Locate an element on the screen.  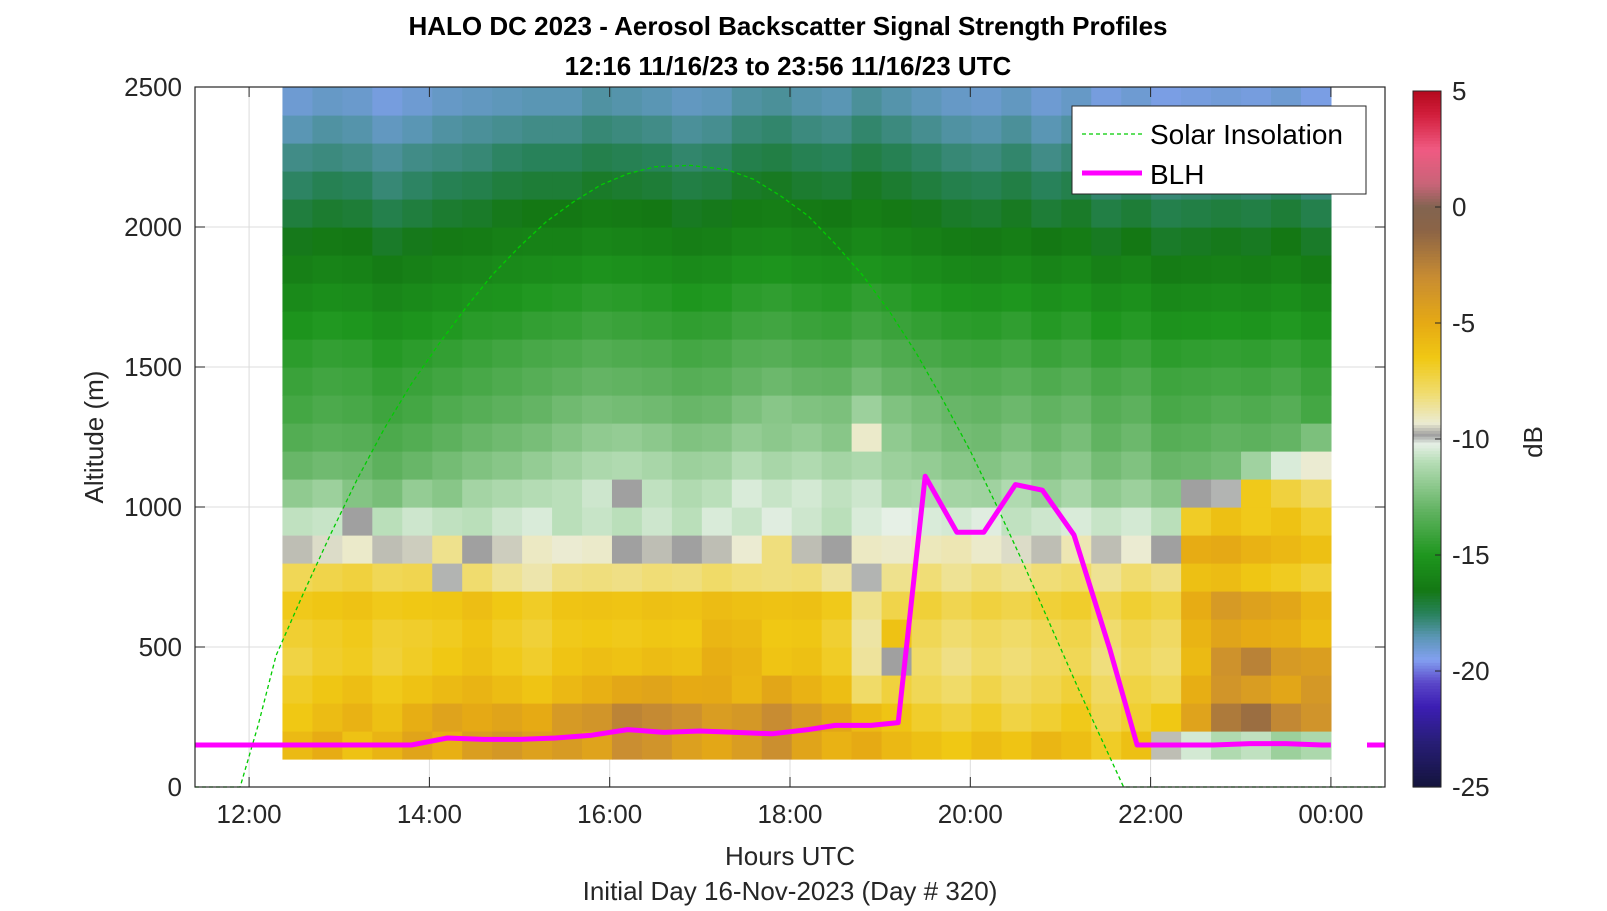
colorbar-tick-label: -25 is located at coordinates (1471, 787).